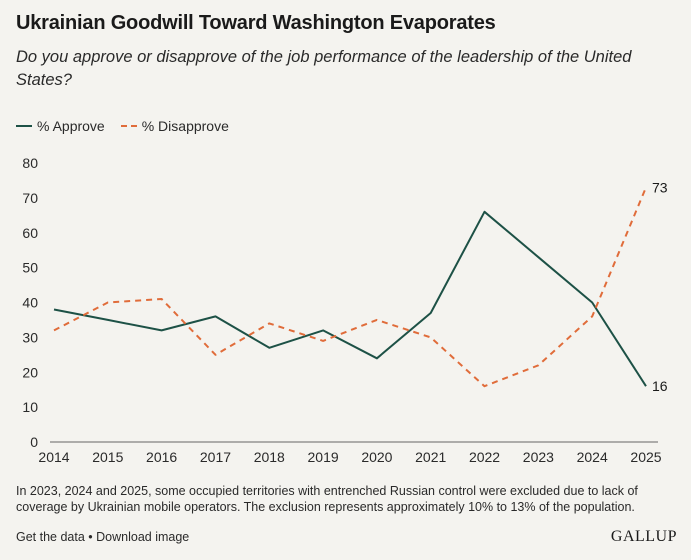 This screenshot has width=691, height=560. What do you see at coordinates (323, 457) in the screenshot?
I see `x-tick-label: 2019` at bounding box center [323, 457].